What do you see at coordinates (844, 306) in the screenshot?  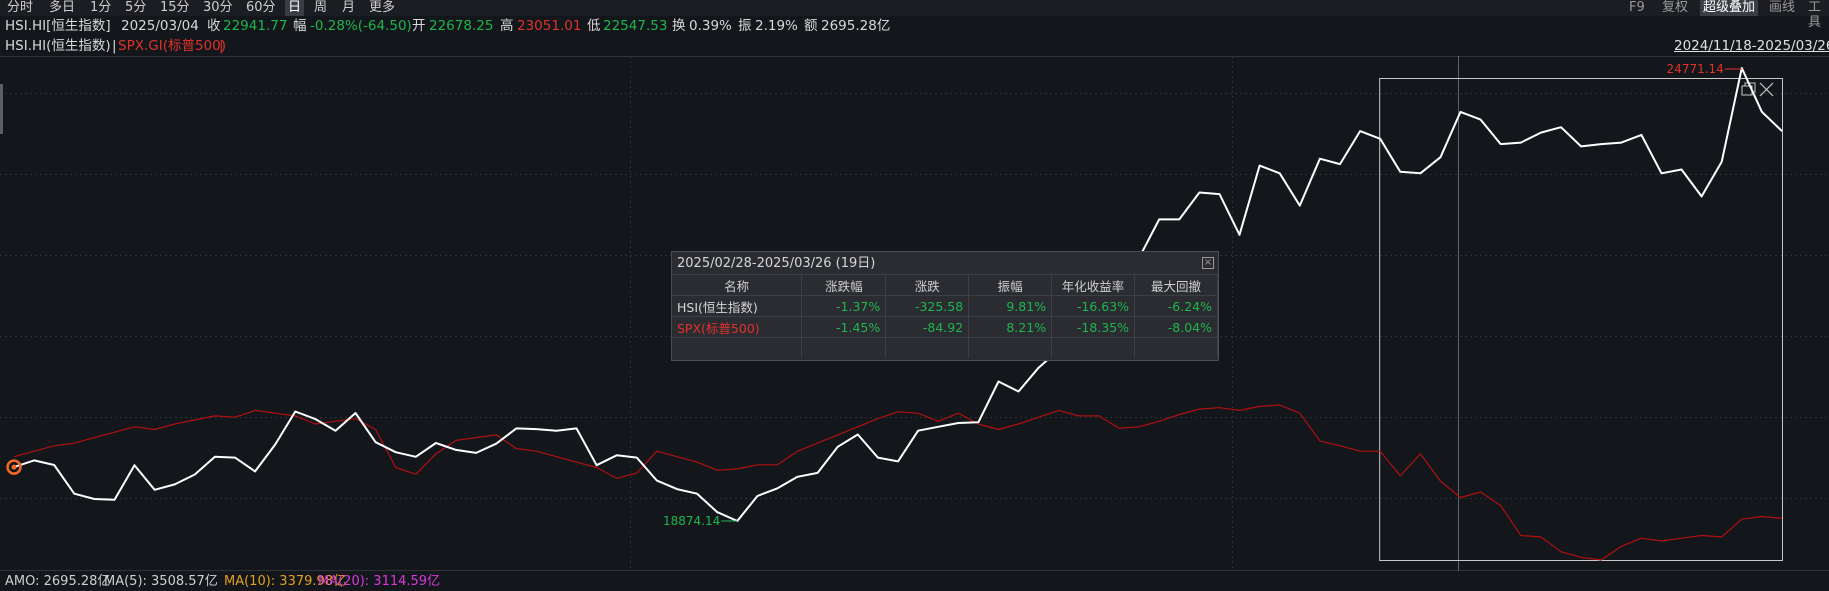 I see `row-change-pct: -1.37%` at bounding box center [844, 306].